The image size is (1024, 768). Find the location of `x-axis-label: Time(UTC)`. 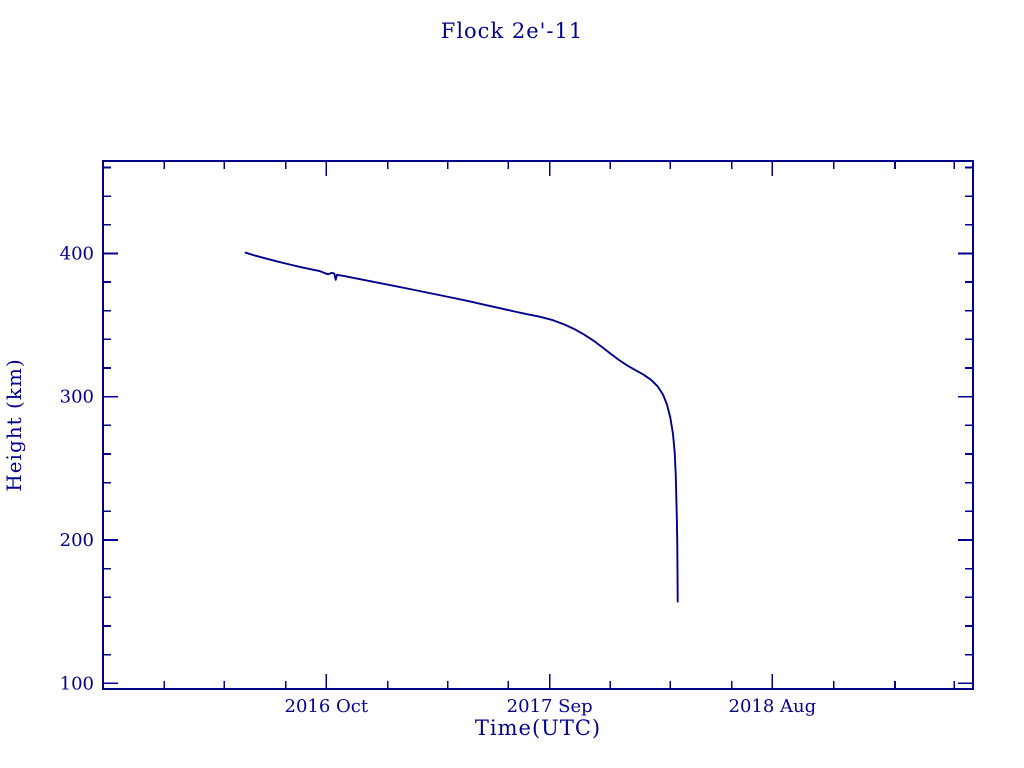

x-axis-label: Time(UTC) is located at coordinates (538, 728).